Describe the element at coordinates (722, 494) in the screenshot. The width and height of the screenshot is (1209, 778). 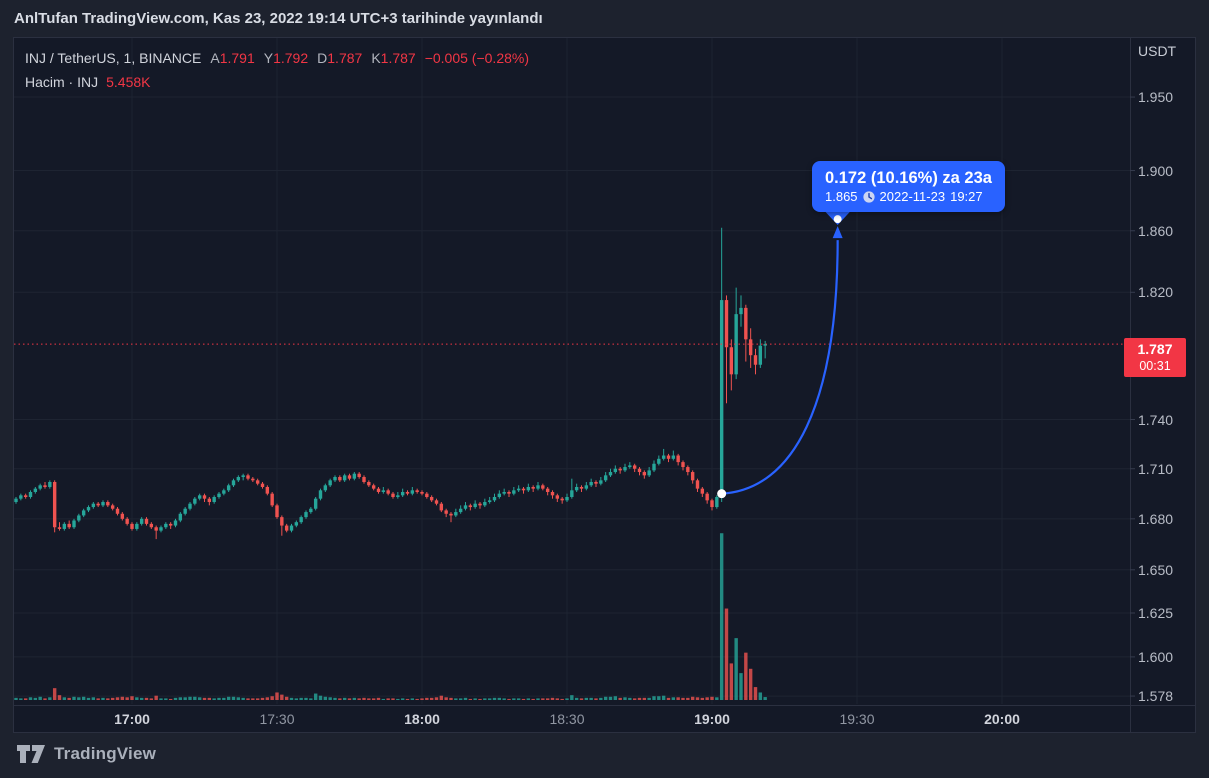
I see `trend-start-dot` at that location.